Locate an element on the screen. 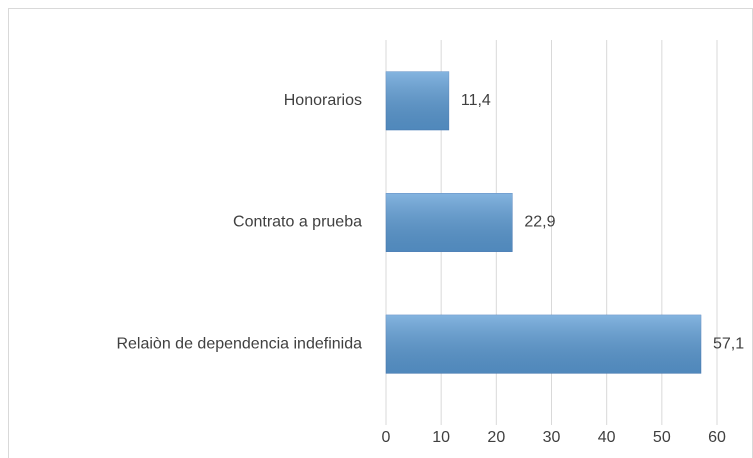 The width and height of the screenshot is (753, 458). x-tick-label: 30 is located at coordinates (552, 437).